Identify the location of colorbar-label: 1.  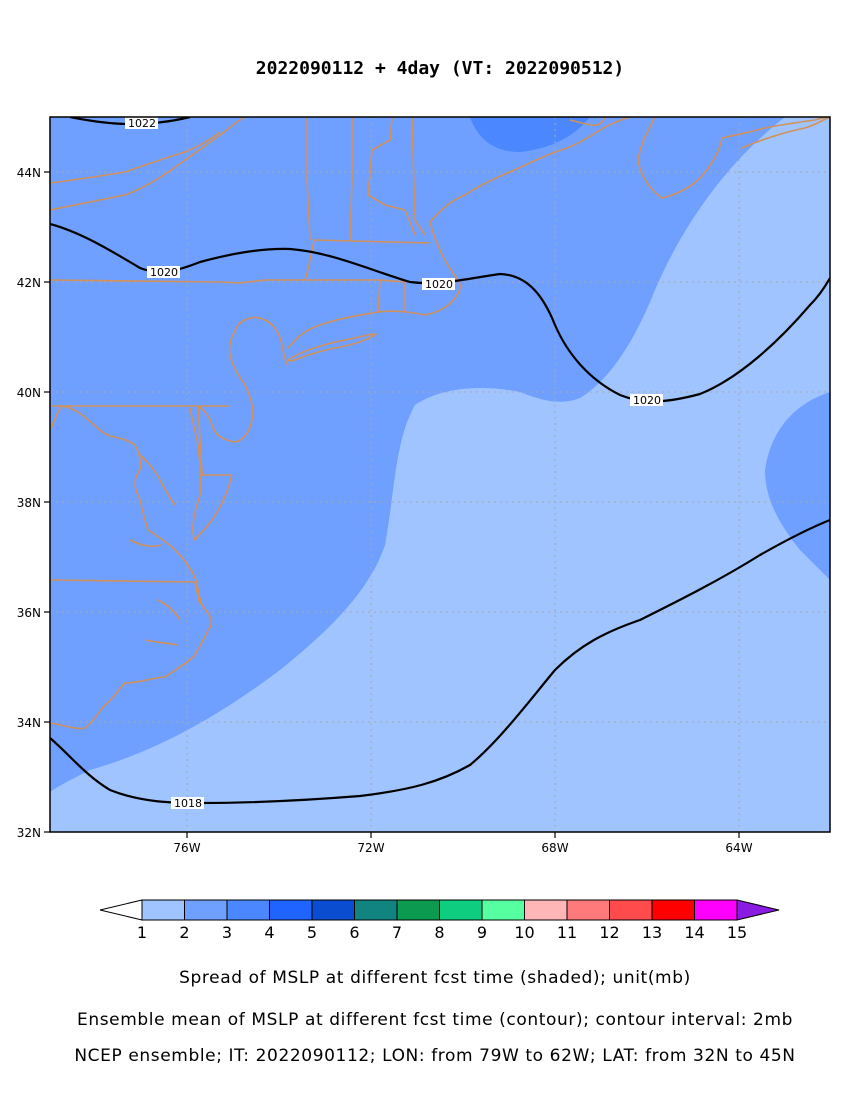
(142, 932).